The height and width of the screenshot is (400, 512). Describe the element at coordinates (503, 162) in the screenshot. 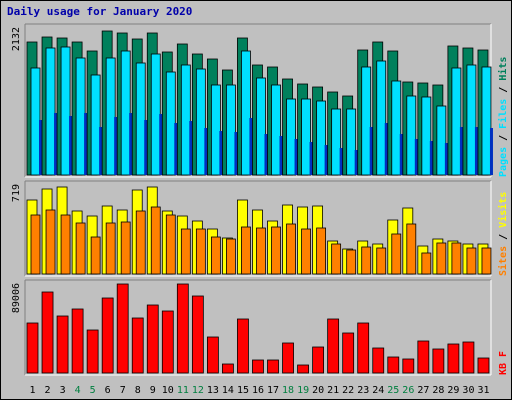

I see `series-label-part: Pages` at that location.